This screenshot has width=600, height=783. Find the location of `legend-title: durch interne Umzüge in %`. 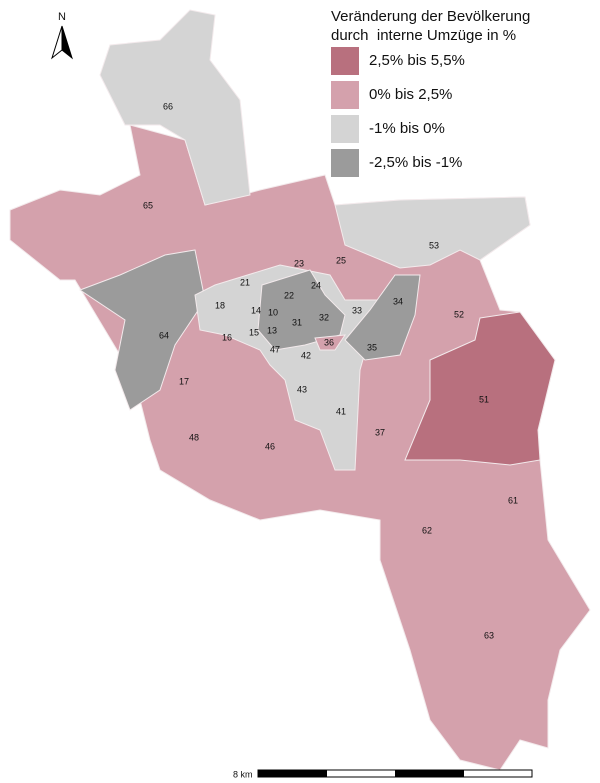

legend-title: durch interne Umzüge in % is located at coordinates (423, 35).